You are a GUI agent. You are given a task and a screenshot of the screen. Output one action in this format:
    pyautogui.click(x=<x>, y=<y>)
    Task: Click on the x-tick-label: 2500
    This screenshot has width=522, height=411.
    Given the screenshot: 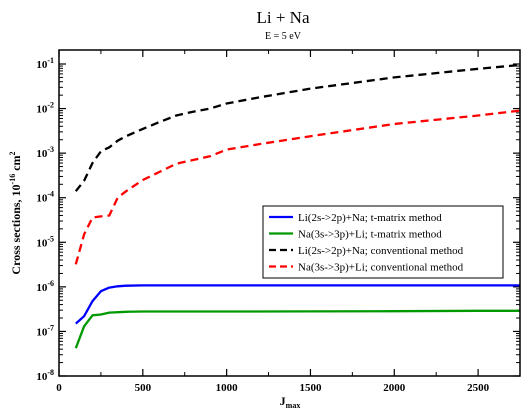 What is the action you would take?
    pyautogui.click(x=478, y=388)
    